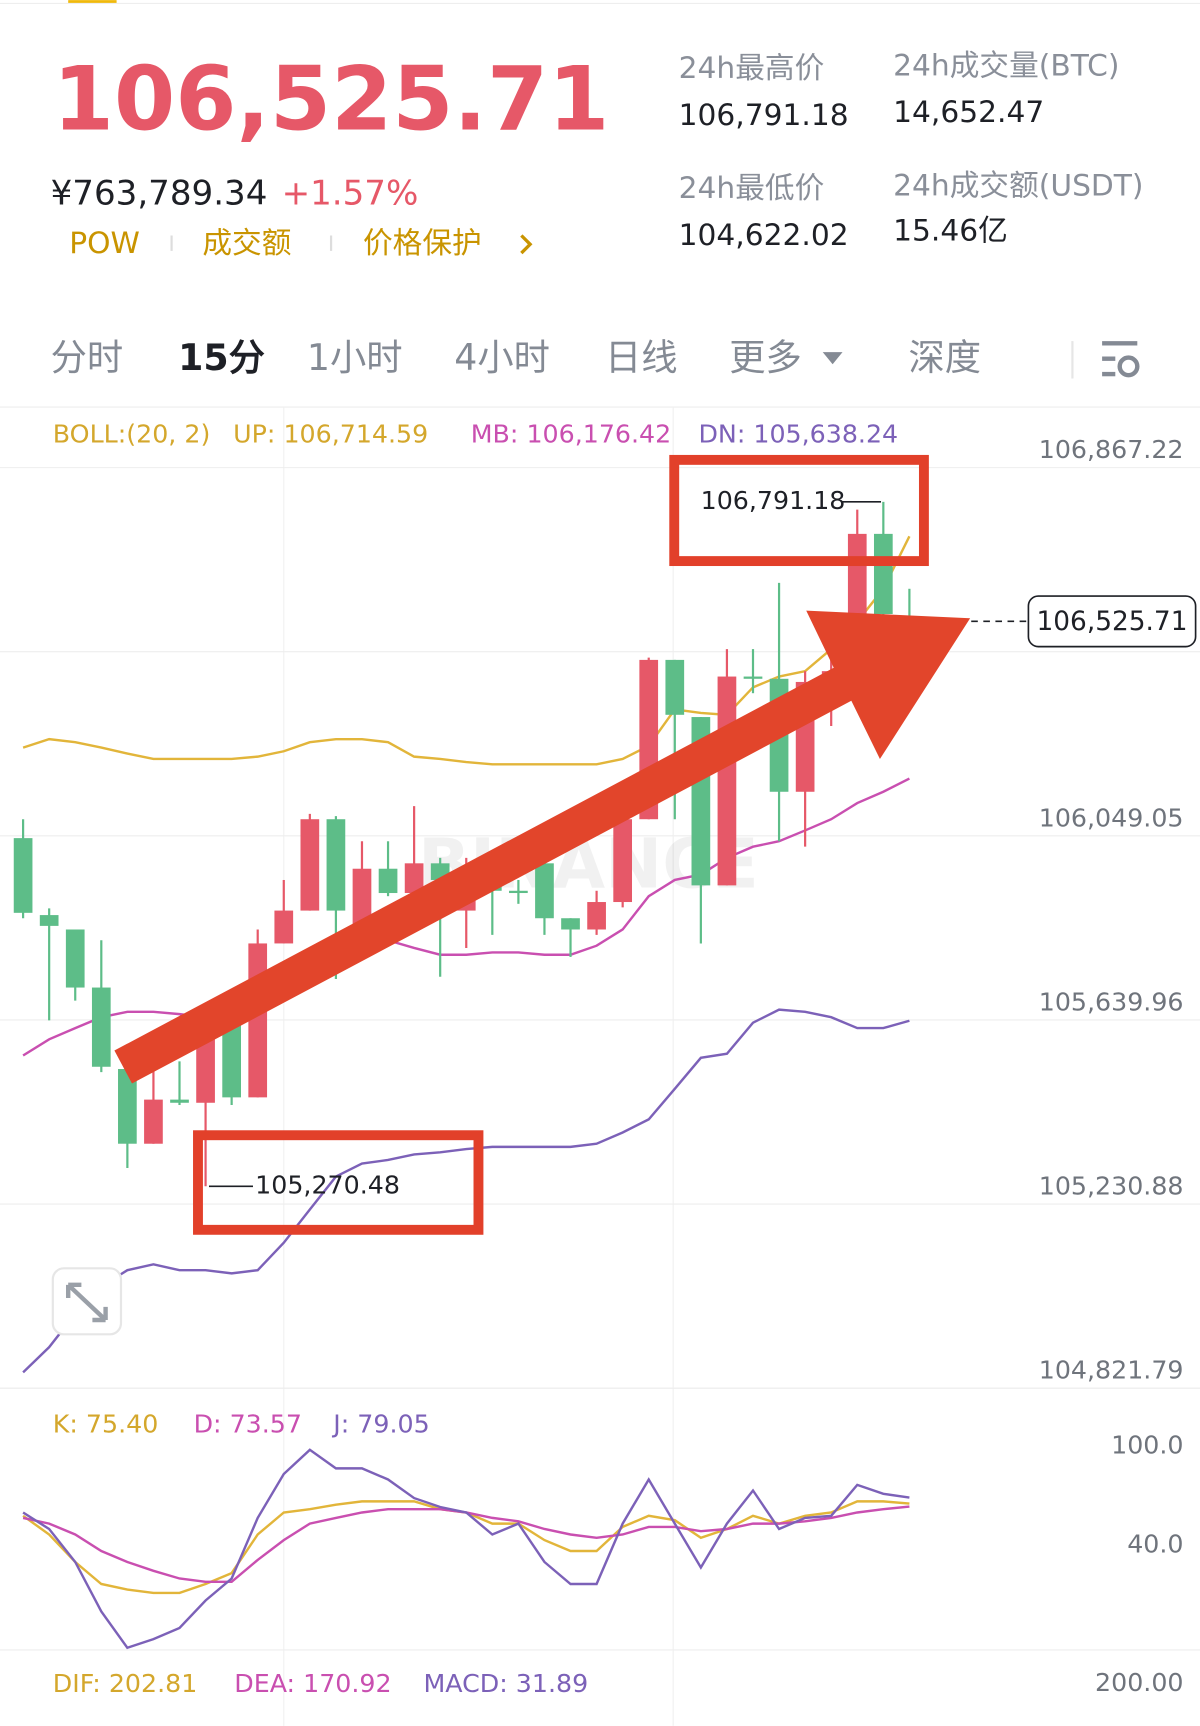  Describe the element at coordinates (125, 1683) in the screenshot. I see `indicator-label: DIF: 202.81` at that location.